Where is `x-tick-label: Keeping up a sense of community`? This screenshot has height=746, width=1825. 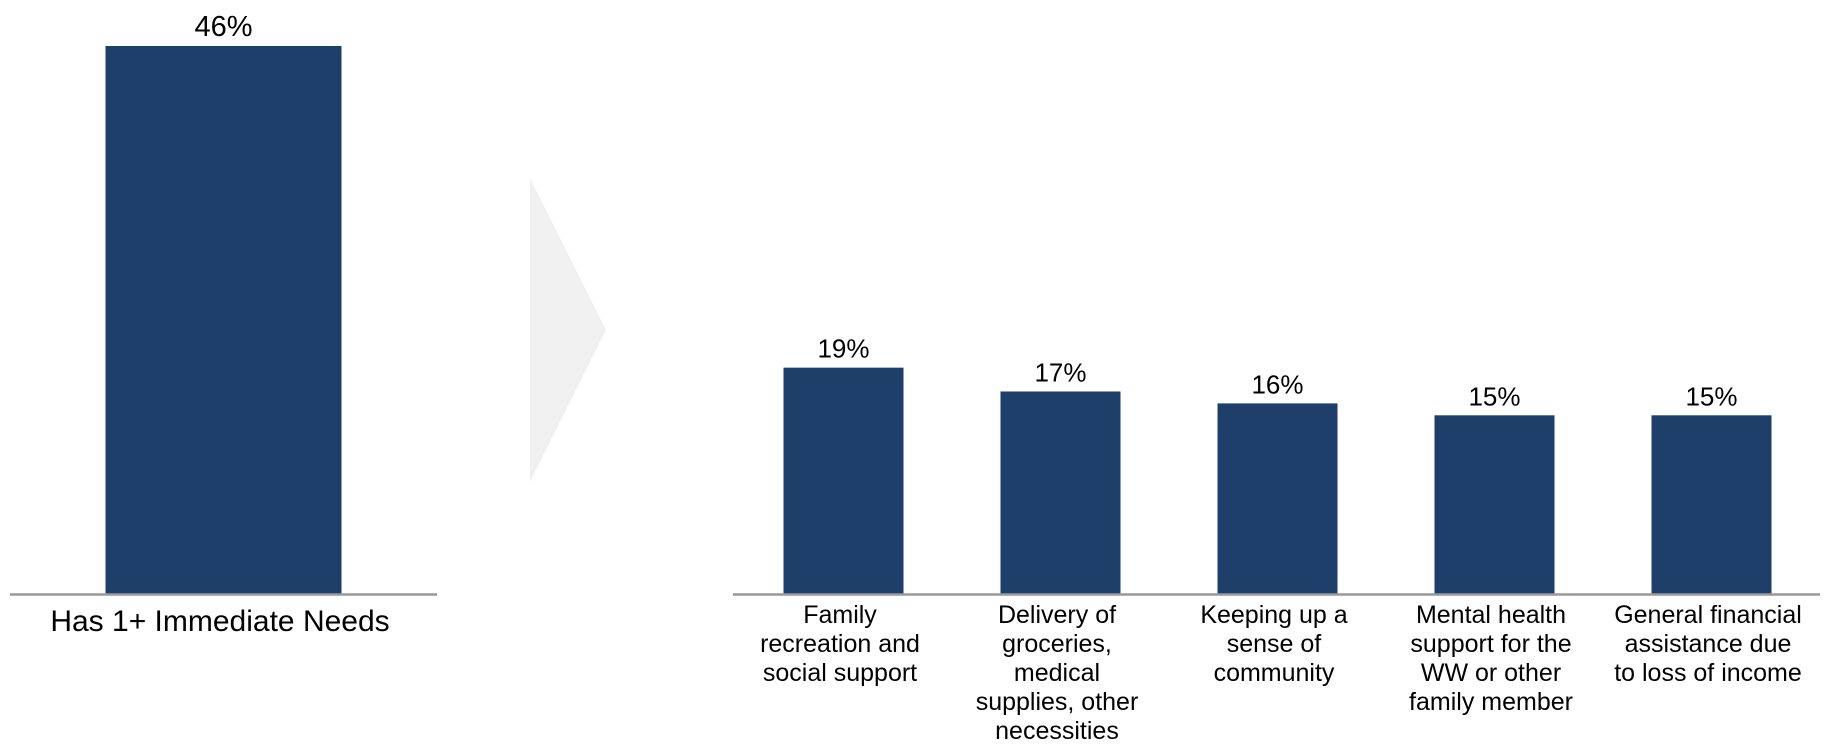
x-tick-label: Keeping up a sense of community is located at coordinates (1274, 644).